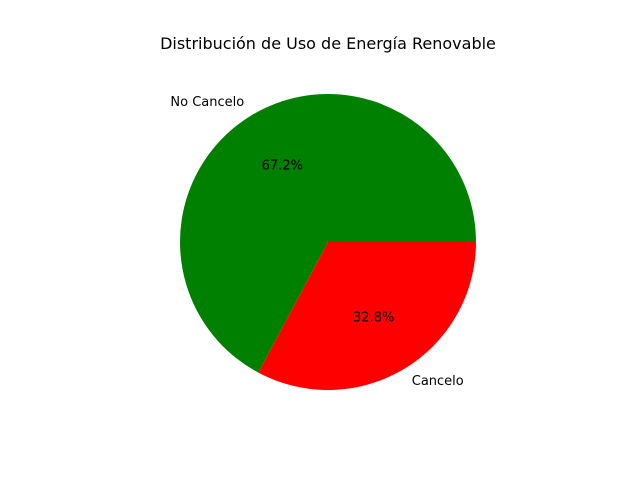  I want to click on chart-title: Distribución de Uso de Energía Renovable, so click(328, 43).